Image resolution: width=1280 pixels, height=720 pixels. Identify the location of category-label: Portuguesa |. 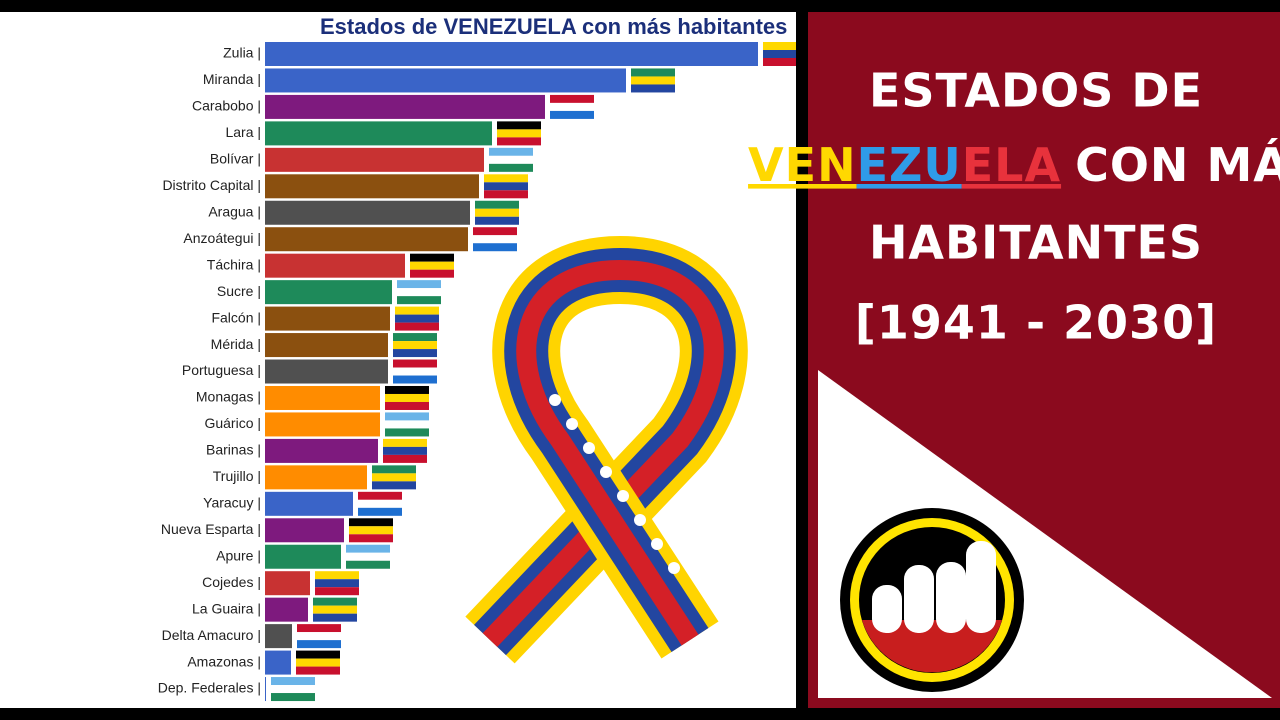
(221, 370).